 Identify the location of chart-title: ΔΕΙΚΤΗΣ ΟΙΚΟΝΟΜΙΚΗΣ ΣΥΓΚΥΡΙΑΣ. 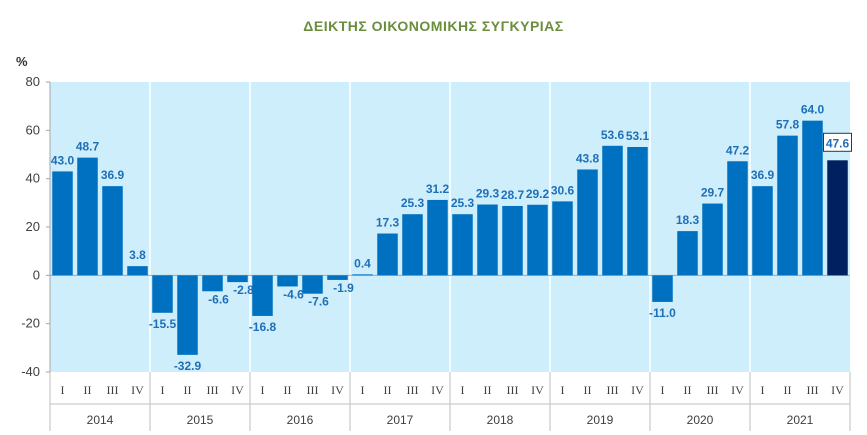
(433, 26).